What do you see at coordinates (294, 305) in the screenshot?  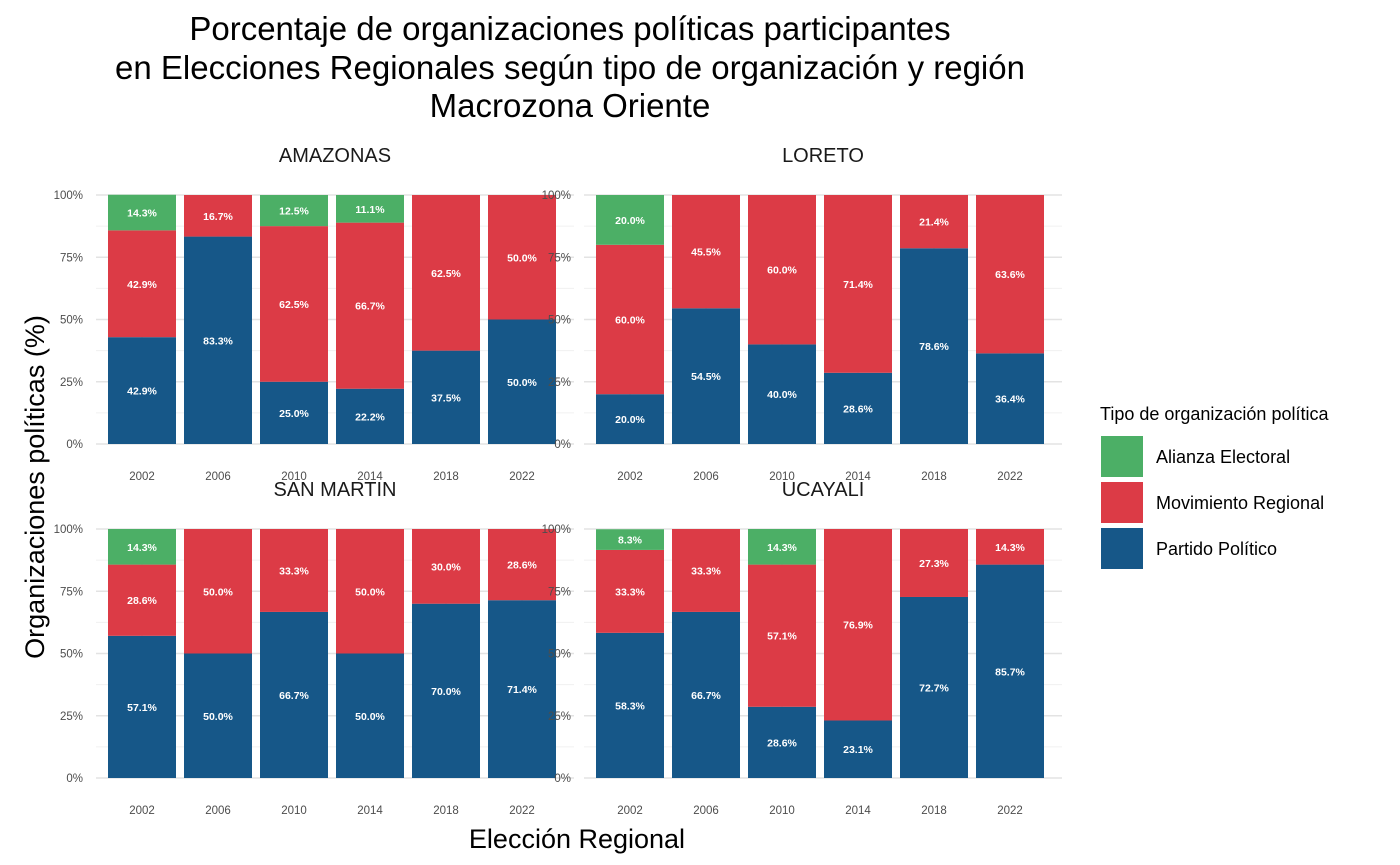 I see `data-label: 62.5%` at bounding box center [294, 305].